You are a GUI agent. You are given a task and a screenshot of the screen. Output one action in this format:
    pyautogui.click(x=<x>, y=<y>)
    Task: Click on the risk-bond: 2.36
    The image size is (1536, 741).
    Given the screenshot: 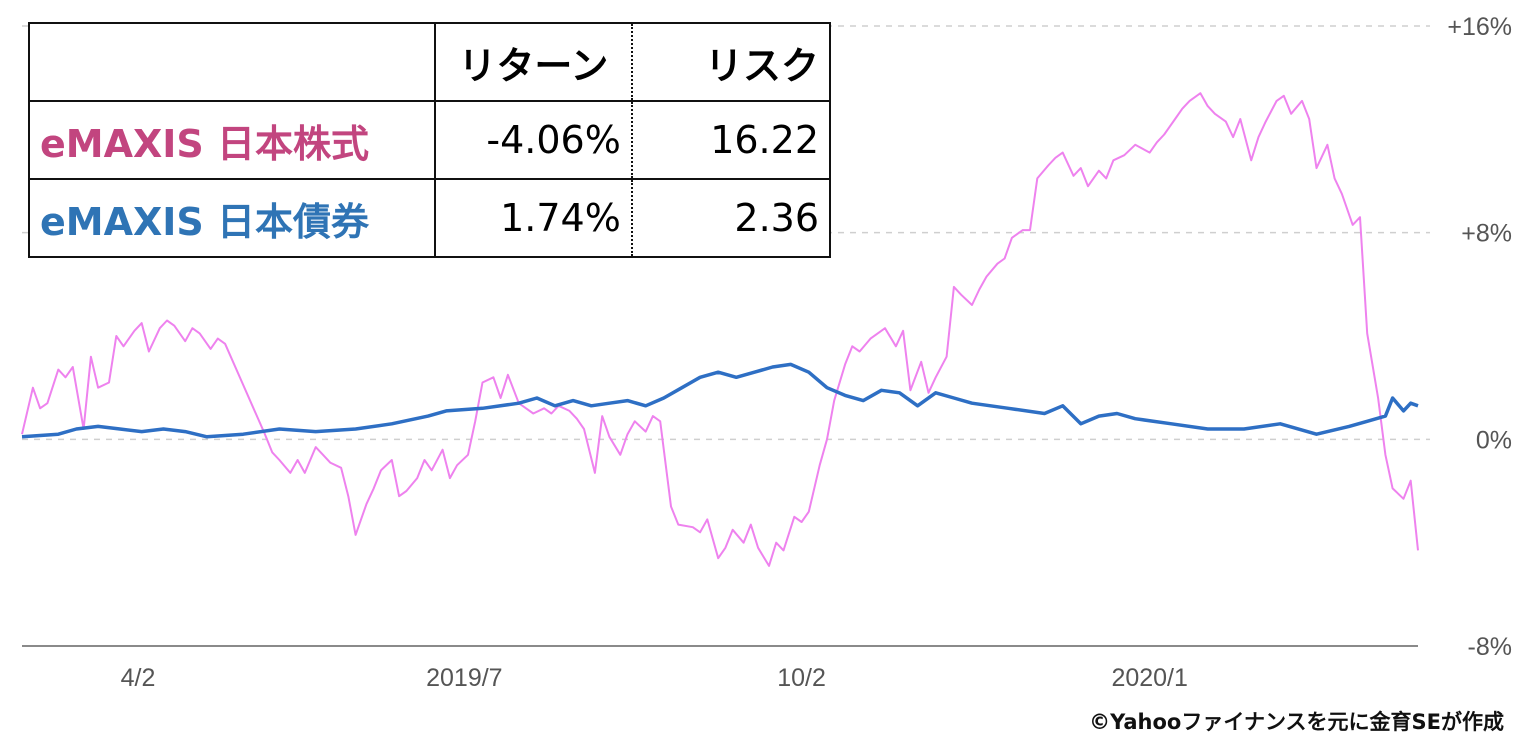 What is the action you would take?
    pyautogui.click(x=776, y=218)
    